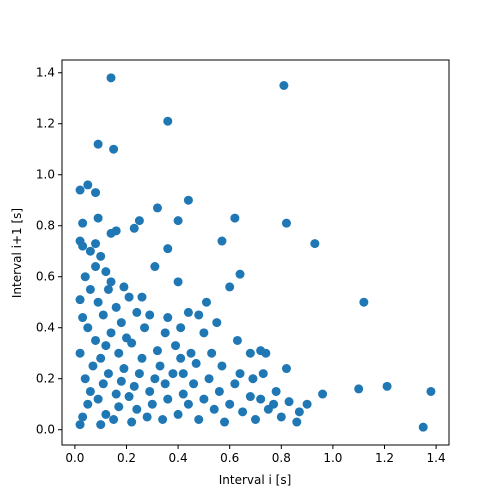  What do you see at coordinates (384, 458) in the screenshot?
I see `x-tick-label: 1.2` at bounding box center [384, 458].